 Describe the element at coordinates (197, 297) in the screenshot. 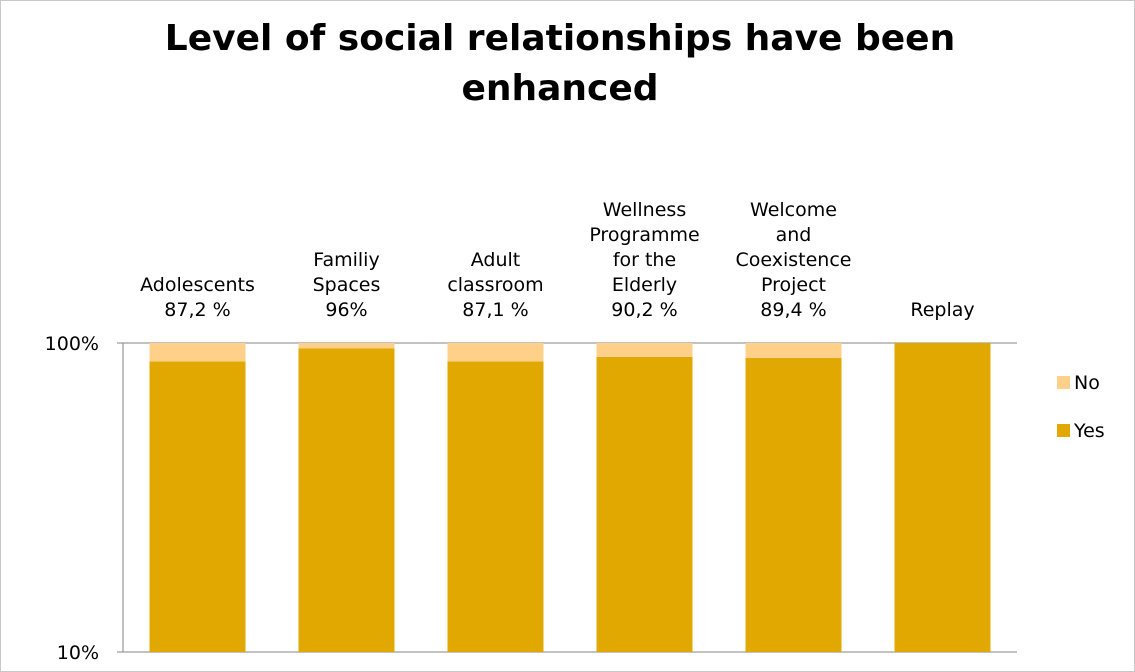

I see `category-label: Adolescents 87,2 %` at that location.